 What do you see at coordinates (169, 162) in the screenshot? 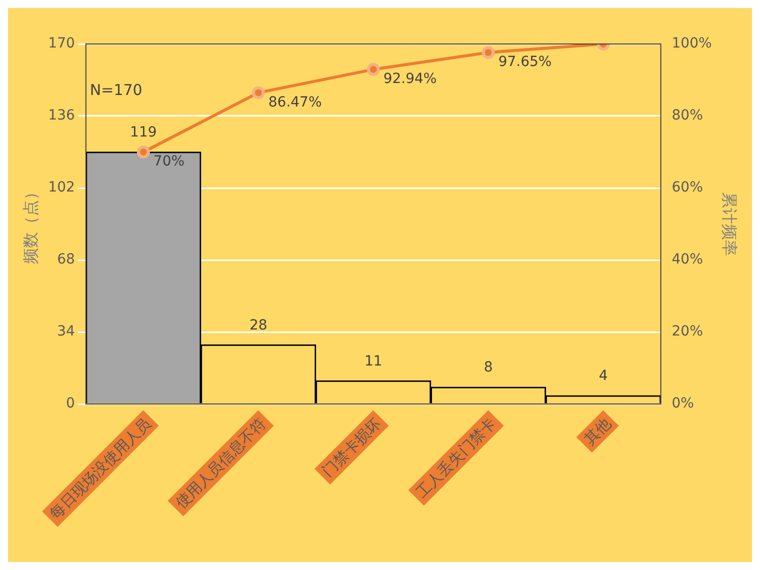
I see `data-label: 70%` at bounding box center [169, 162].